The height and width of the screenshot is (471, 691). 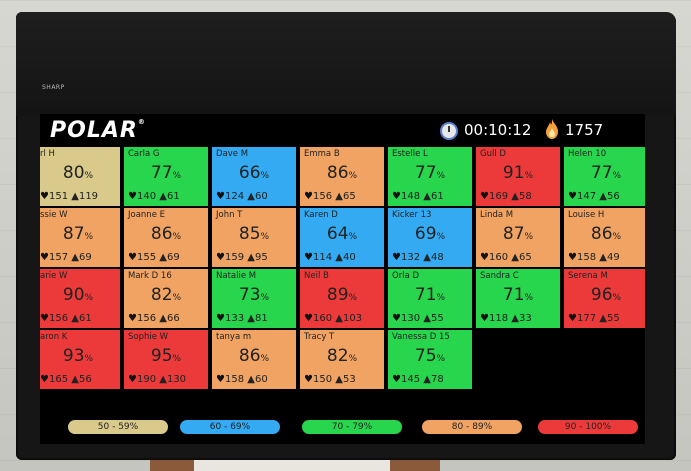 I want to click on percent-value: 73, so click(x=249, y=295).